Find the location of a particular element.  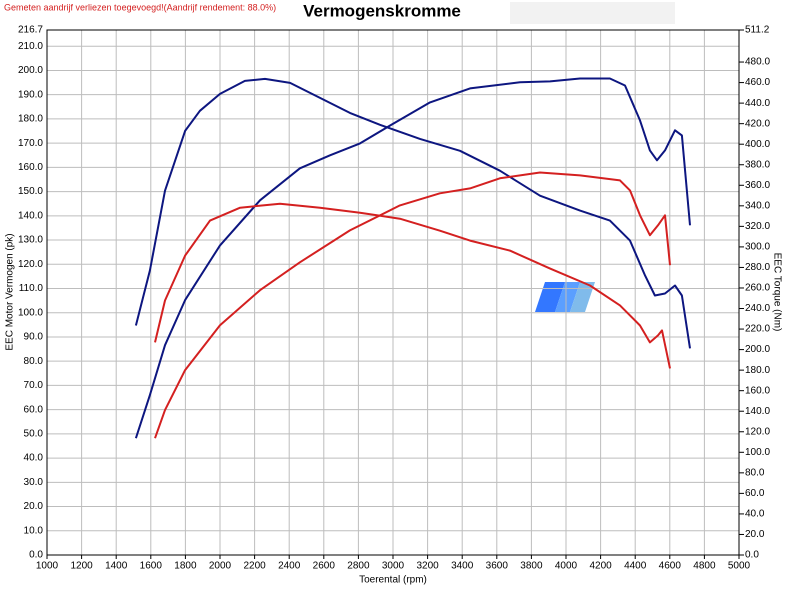

y-tick-label: 170.0 is located at coordinates (30, 143).